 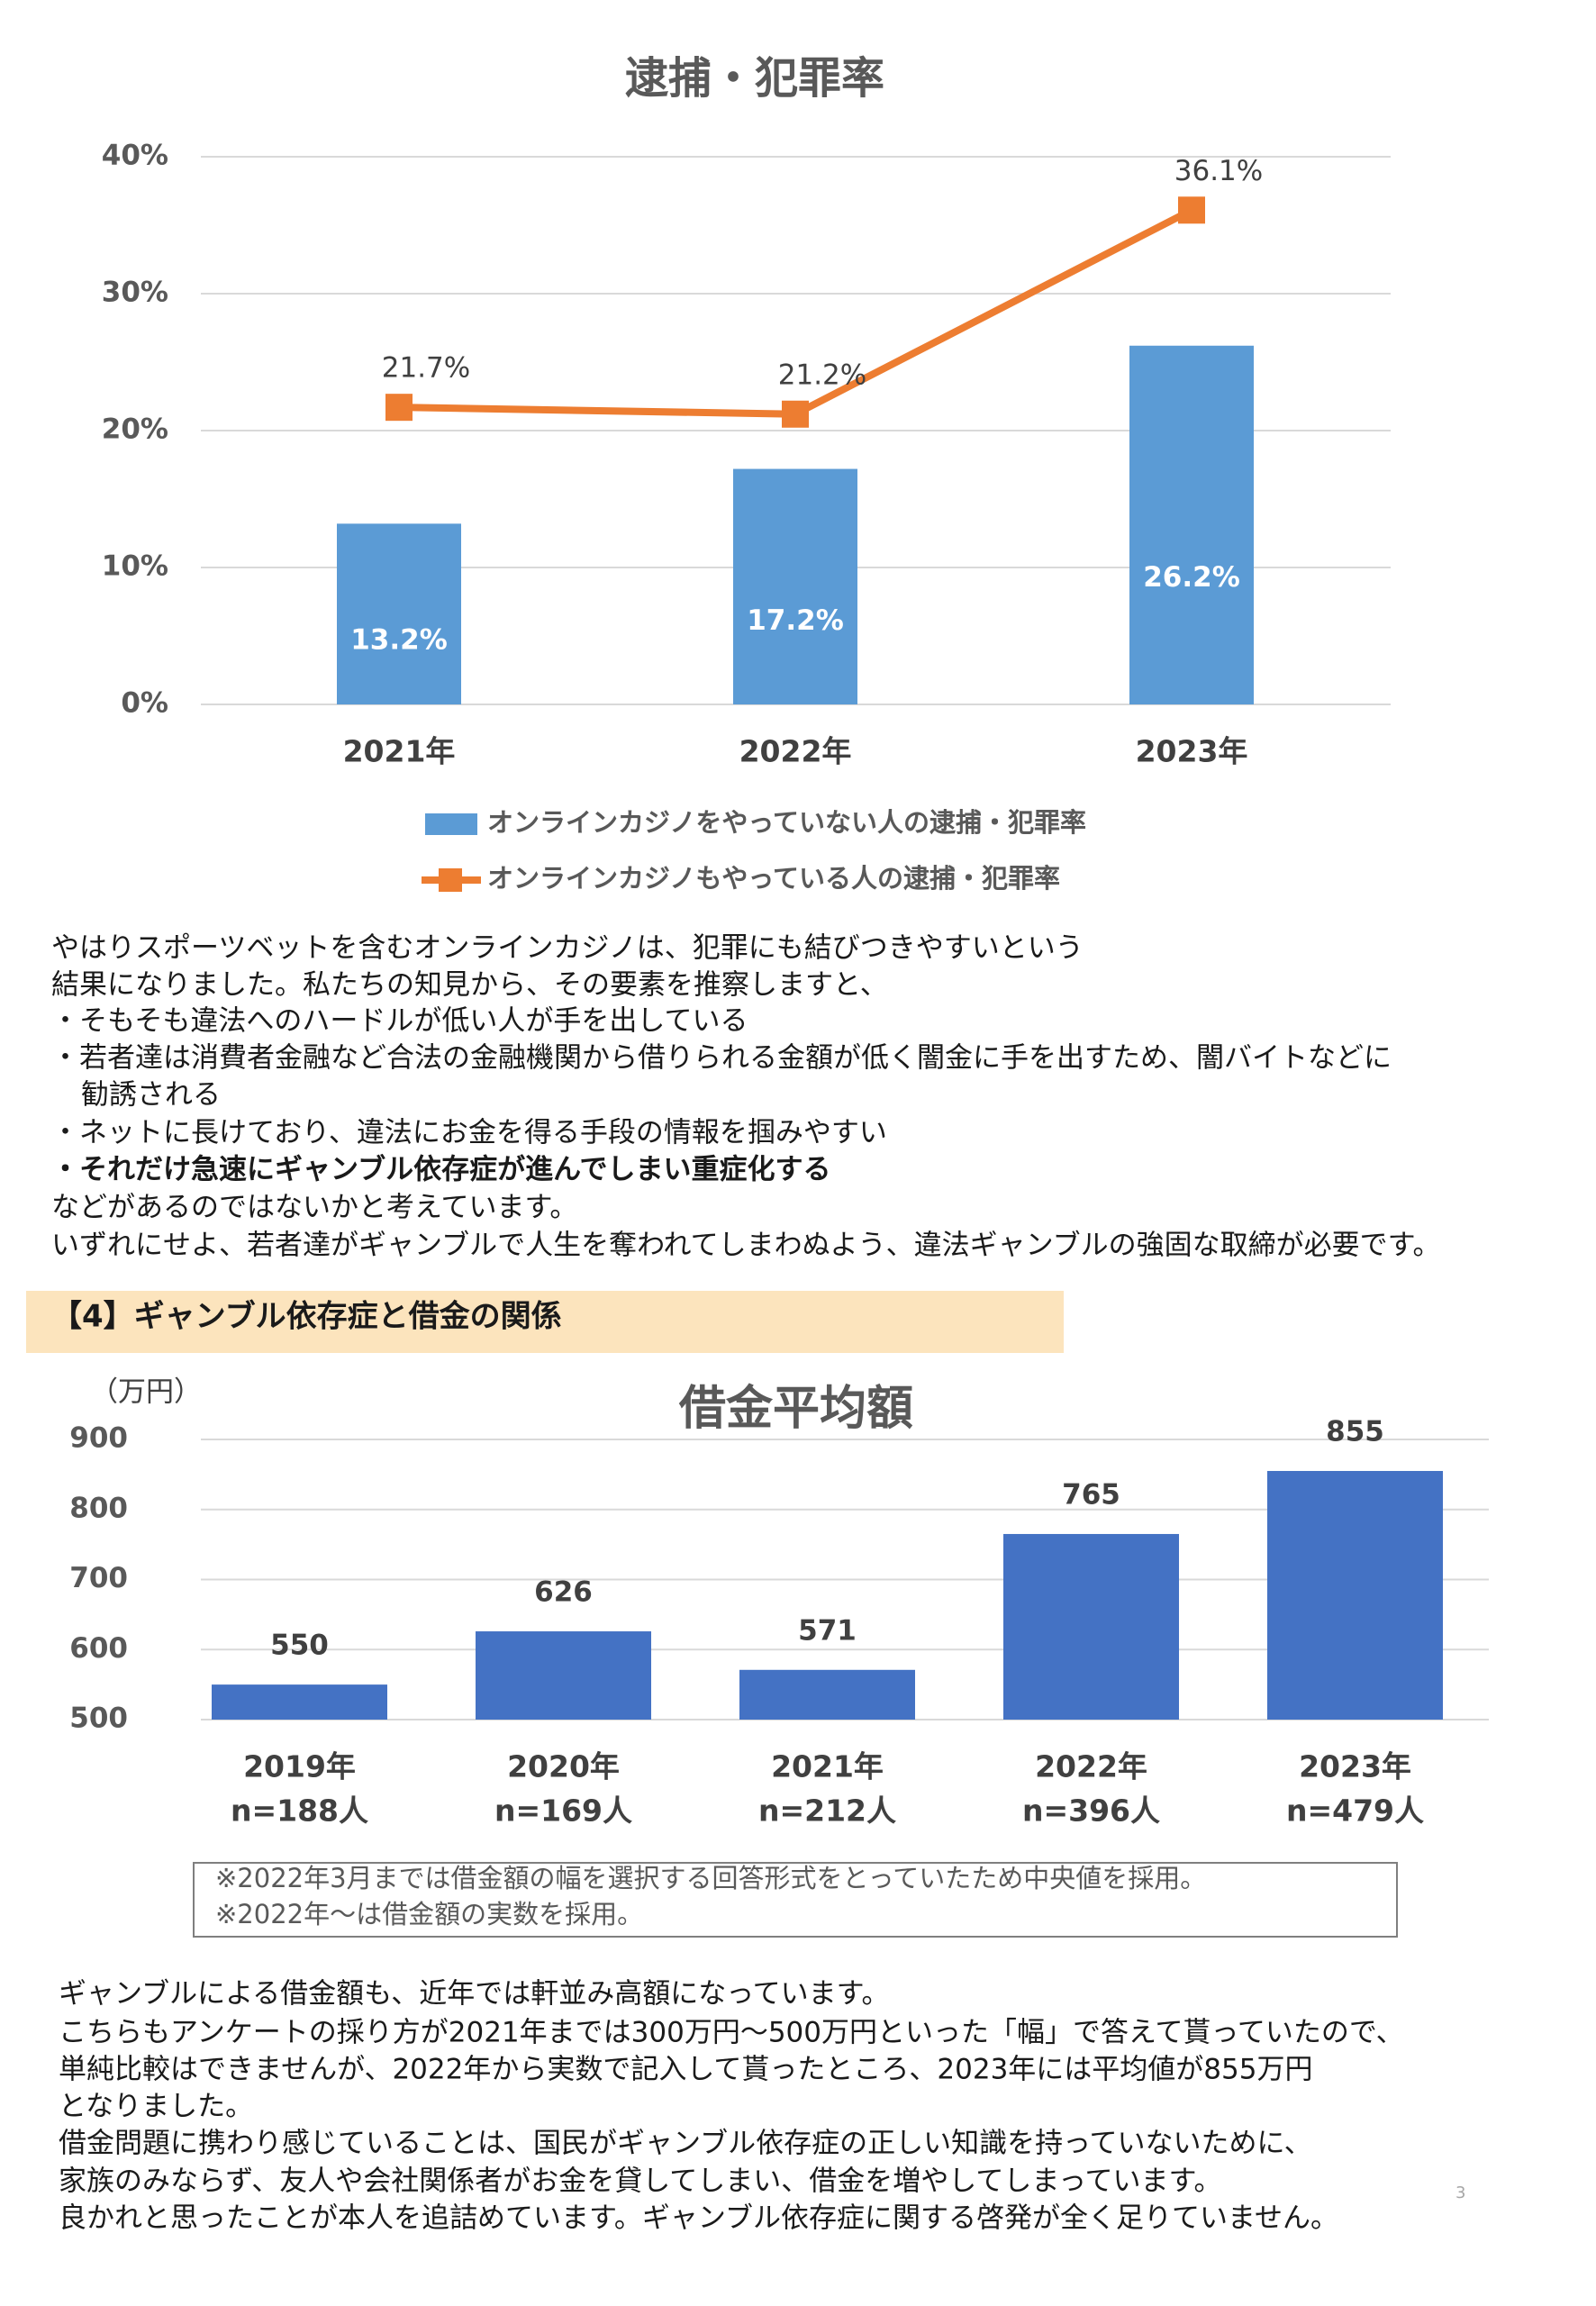 What do you see at coordinates (299, 1646) in the screenshot?
I see `data-label: 550` at bounding box center [299, 1646].